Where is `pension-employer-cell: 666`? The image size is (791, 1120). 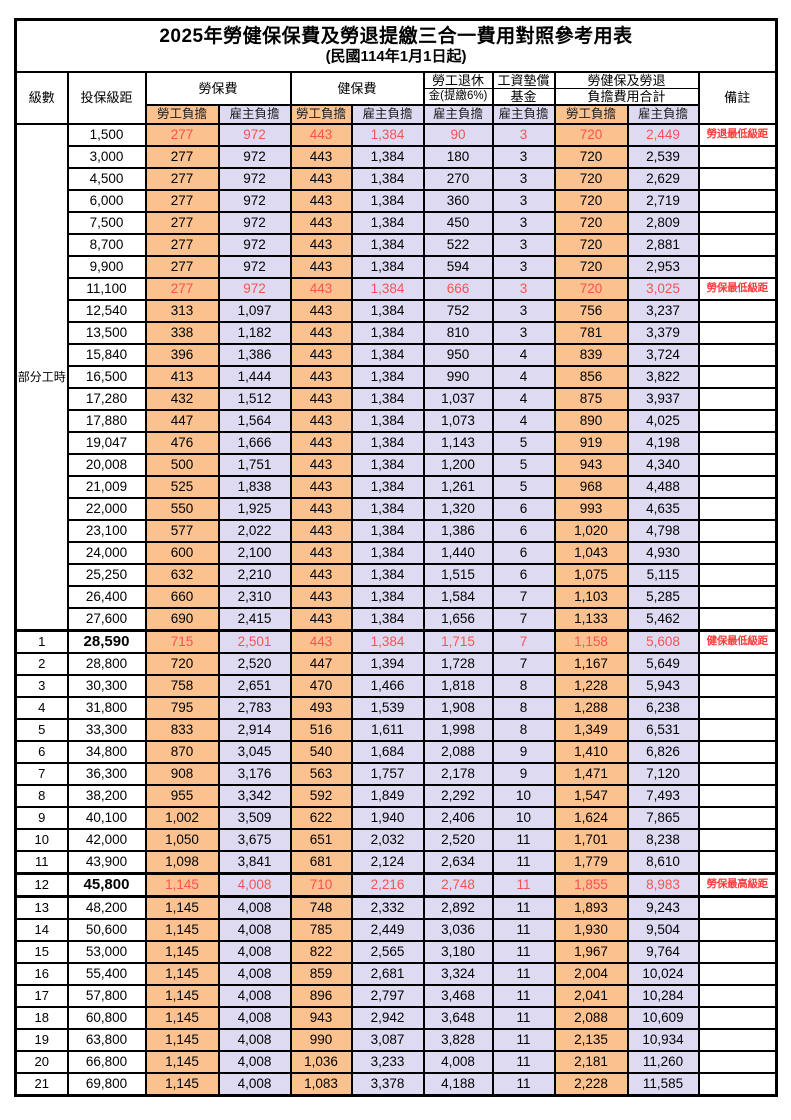 pension-employer-cell: 666 is located at coordinates (458, 289).